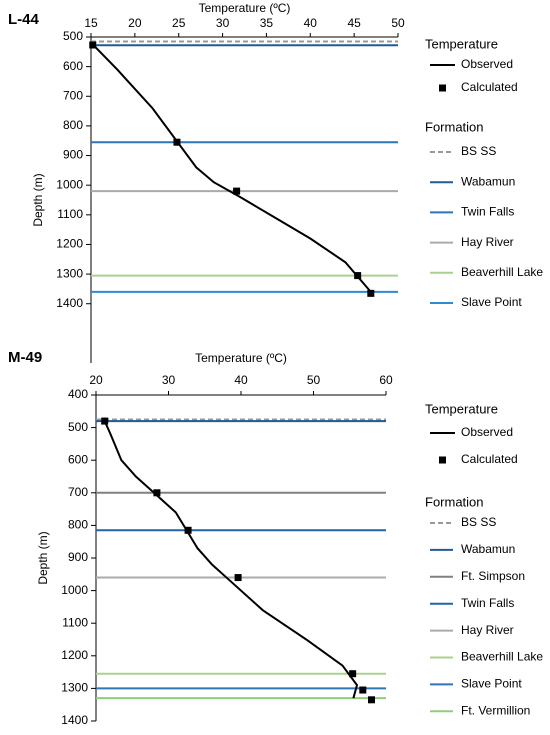 Image resolution: width=550 pixels, height=735 pixels. What do you see at coordinates (24, 19) in the screenshot?
I see `chart-title: L-44` at bounding box center [24, 19].